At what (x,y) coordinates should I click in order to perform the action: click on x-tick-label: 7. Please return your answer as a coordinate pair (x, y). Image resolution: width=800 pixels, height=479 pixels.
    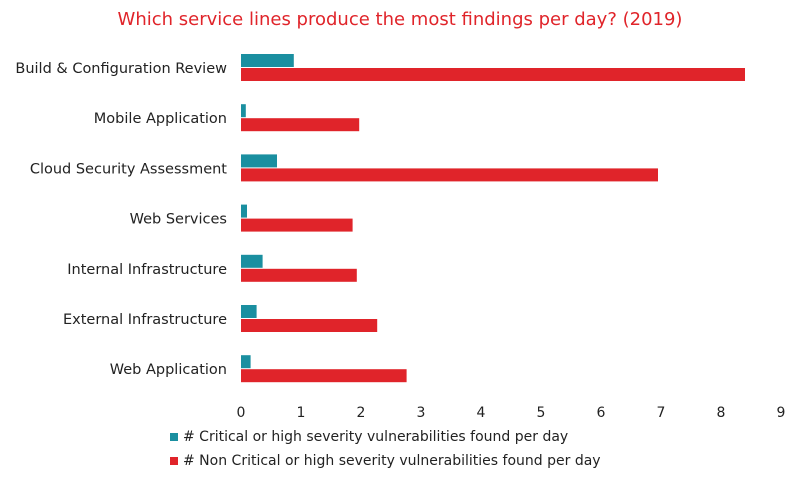
    Looking at the image, I should click on (661, 413).